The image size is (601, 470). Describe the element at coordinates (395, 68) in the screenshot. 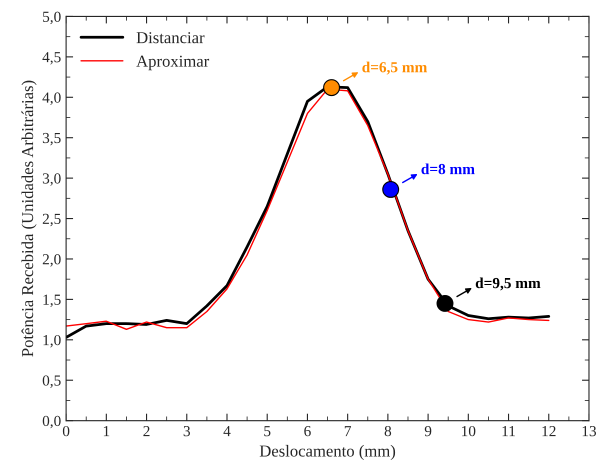

I see `annotation: d=6,5 mm` at that location.